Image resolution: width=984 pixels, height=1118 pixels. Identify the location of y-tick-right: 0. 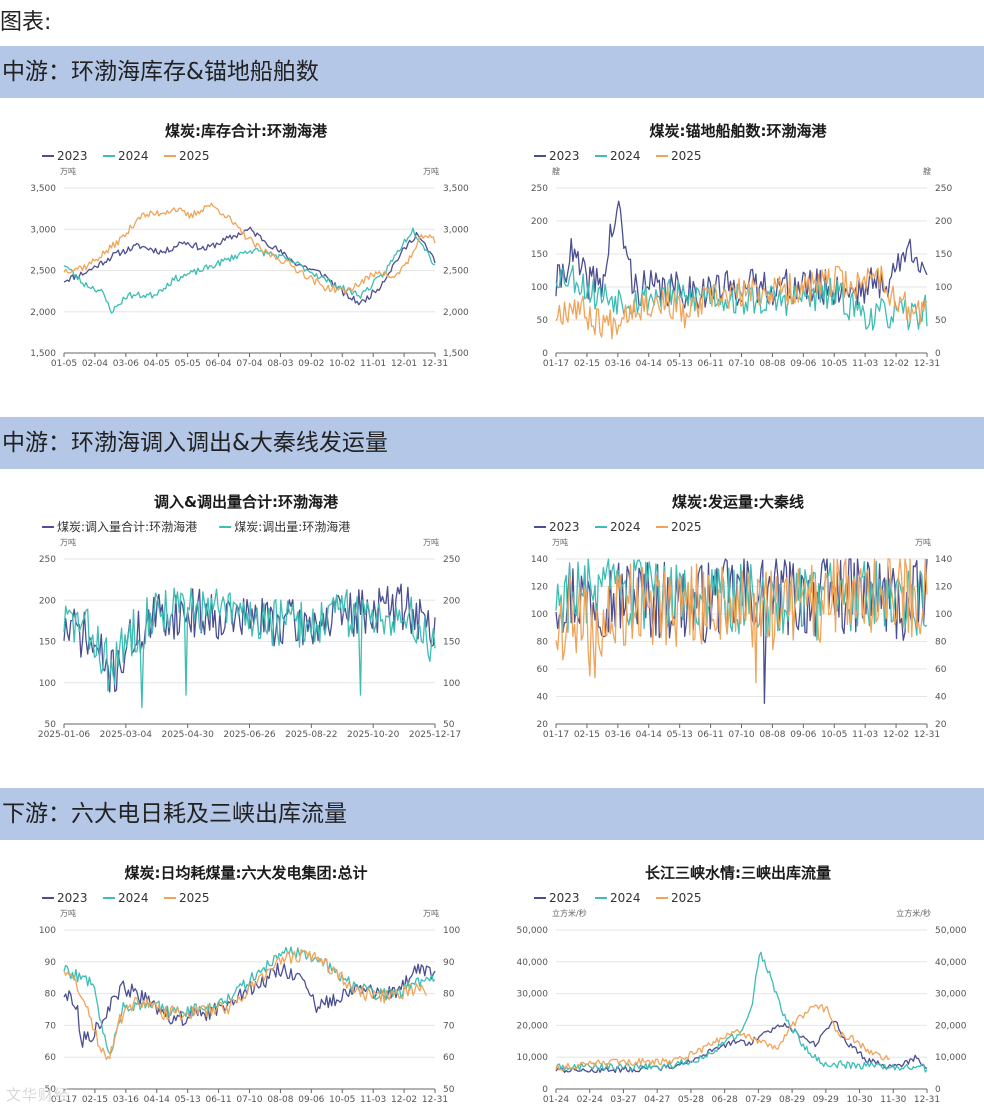
(938, 1090).